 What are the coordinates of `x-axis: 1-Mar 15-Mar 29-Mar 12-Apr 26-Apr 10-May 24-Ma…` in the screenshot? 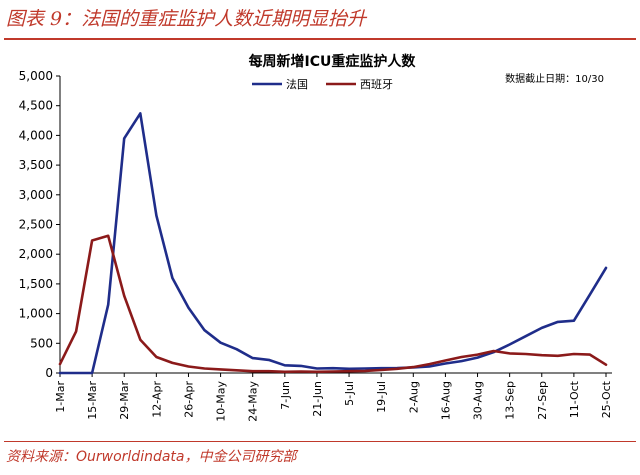 It's located at (333, 397).